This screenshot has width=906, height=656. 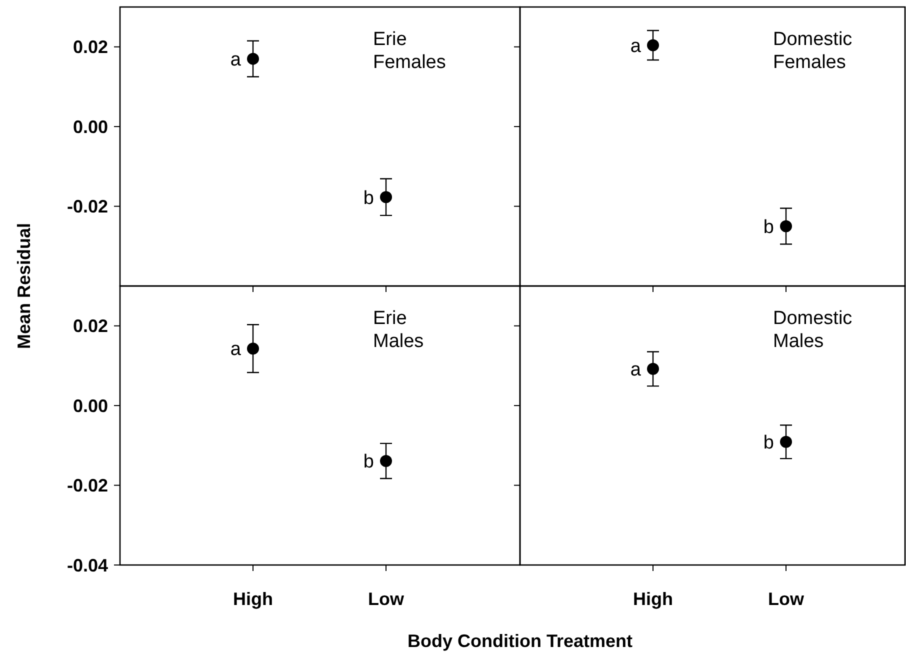 What do you see at coordinates (24, 286) in the screenshot?
I see `y-axis-title: Mean Residual` at bounding box center [24, 286].